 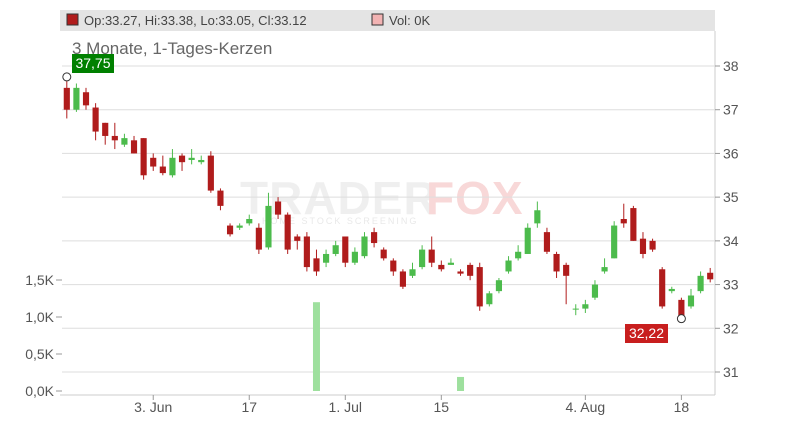 What do you see at coordinates (731, 110) in the screenshot?
I see `price-tick-label: 37` at bounding box center [731, 110].